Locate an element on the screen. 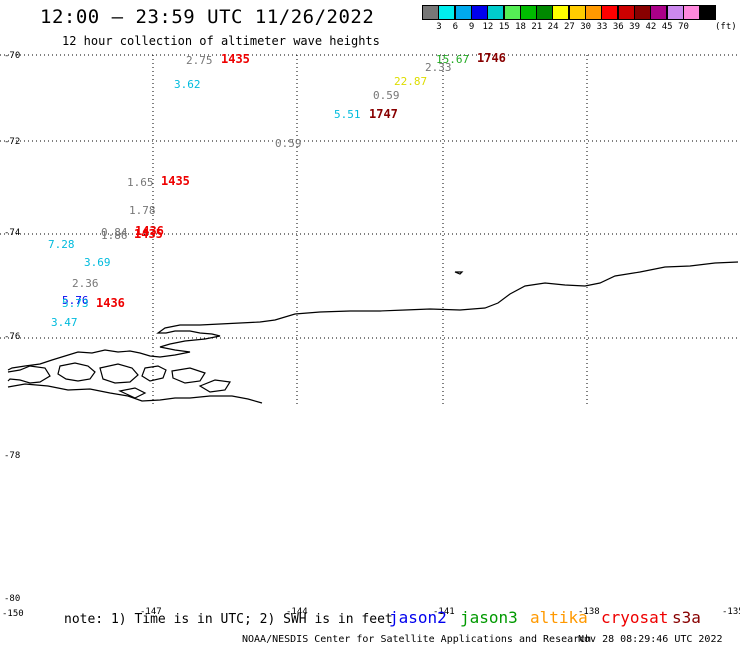 The width and height of the screenshot is (740, 650). longitude-label: -150 is located at coordinates (13, 614).